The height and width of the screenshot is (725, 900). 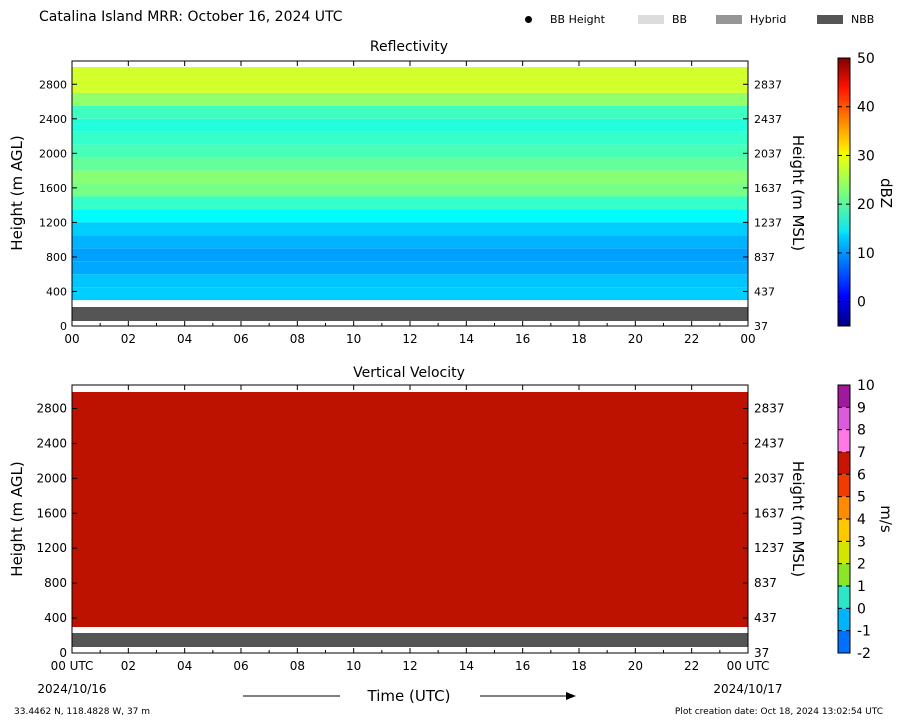 I want to click on colorbar-tick-label: -2, so click(x=864, y=654).